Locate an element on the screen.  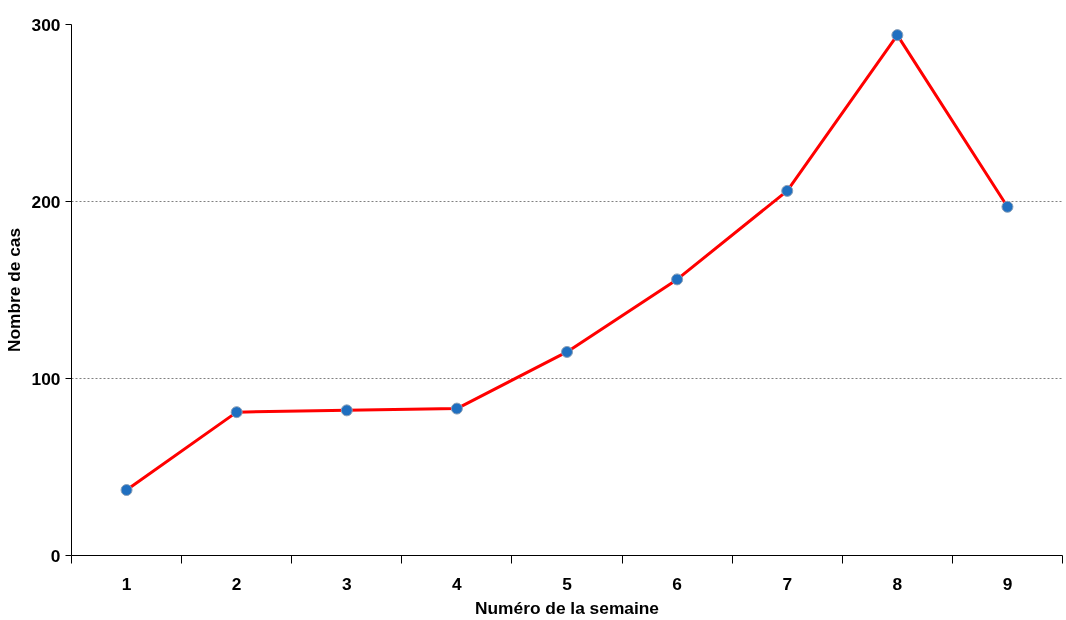
y-axis-title: Nombre de cas is located at coordinates (13, 290).